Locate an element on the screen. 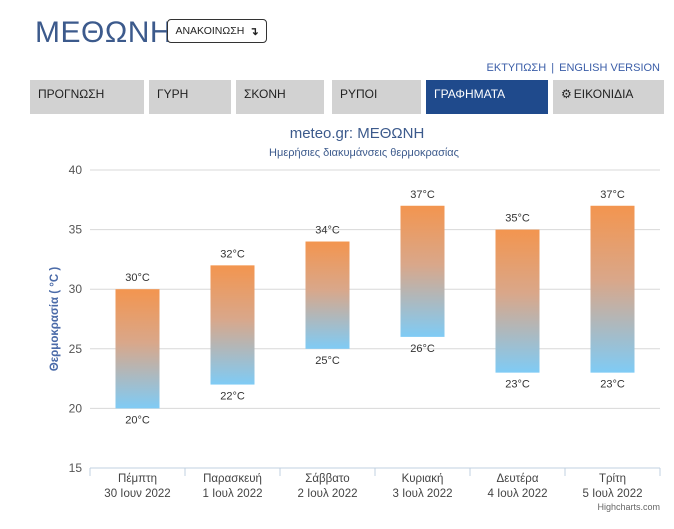 The height and width of the screenshot is (529, 674). arrow-down-icon: ↴ is located at coordinates (254, 31).